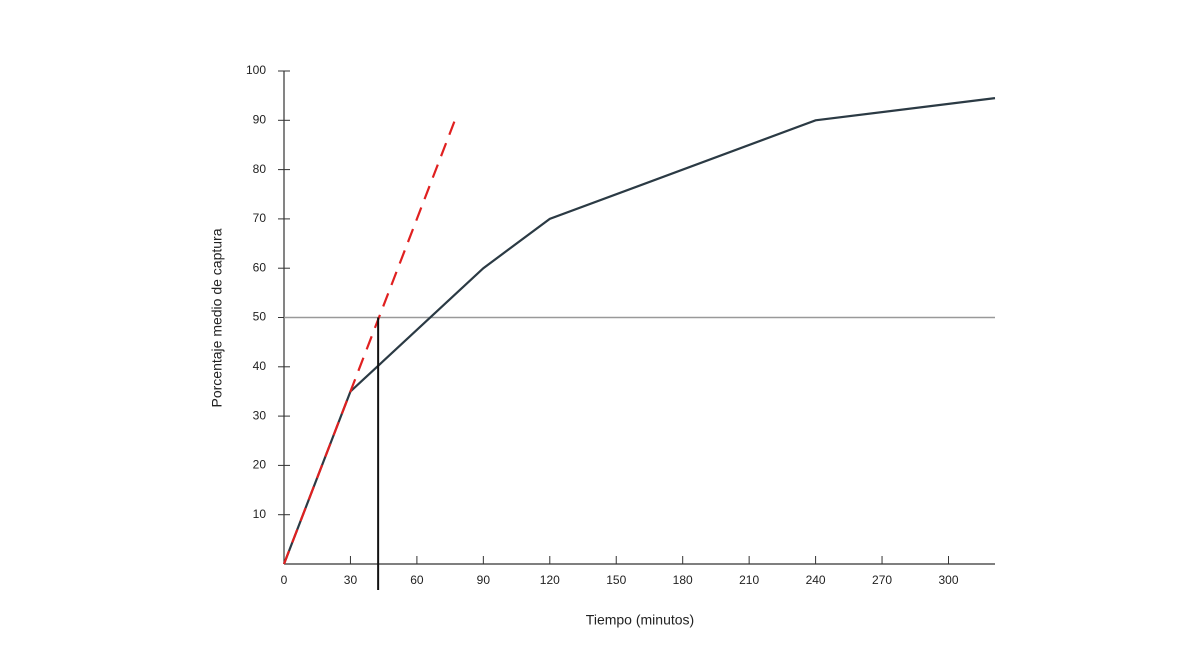 The image size is (1200, 650). I want to click on x-tick-label: 150, so click(616, 580).